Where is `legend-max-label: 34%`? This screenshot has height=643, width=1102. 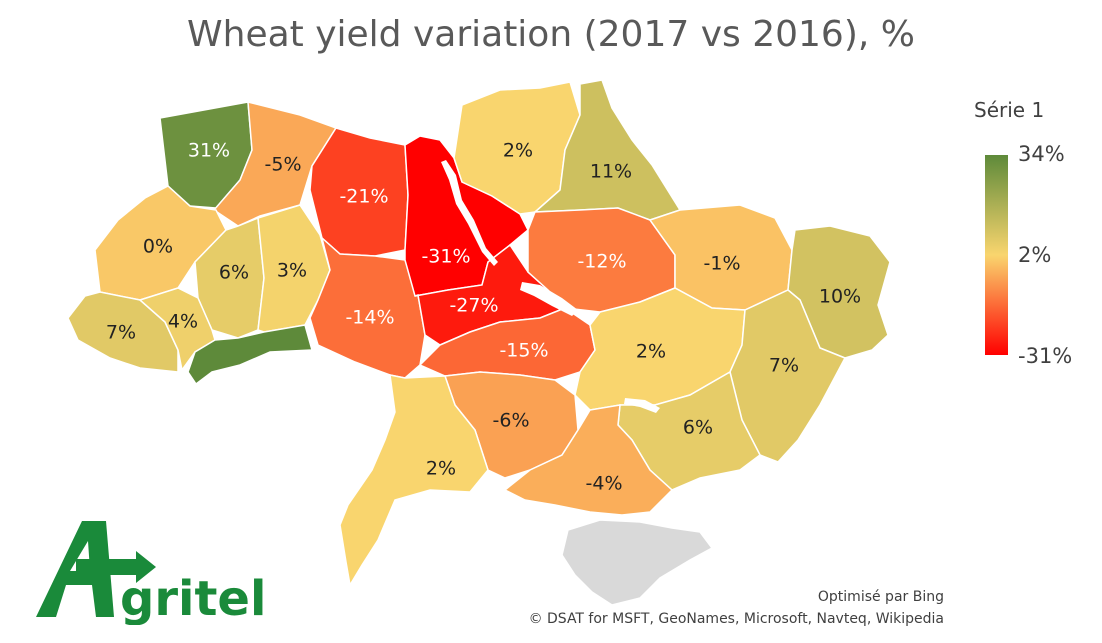 legend-max-label: 34% is located at coordinates (1041, 154).